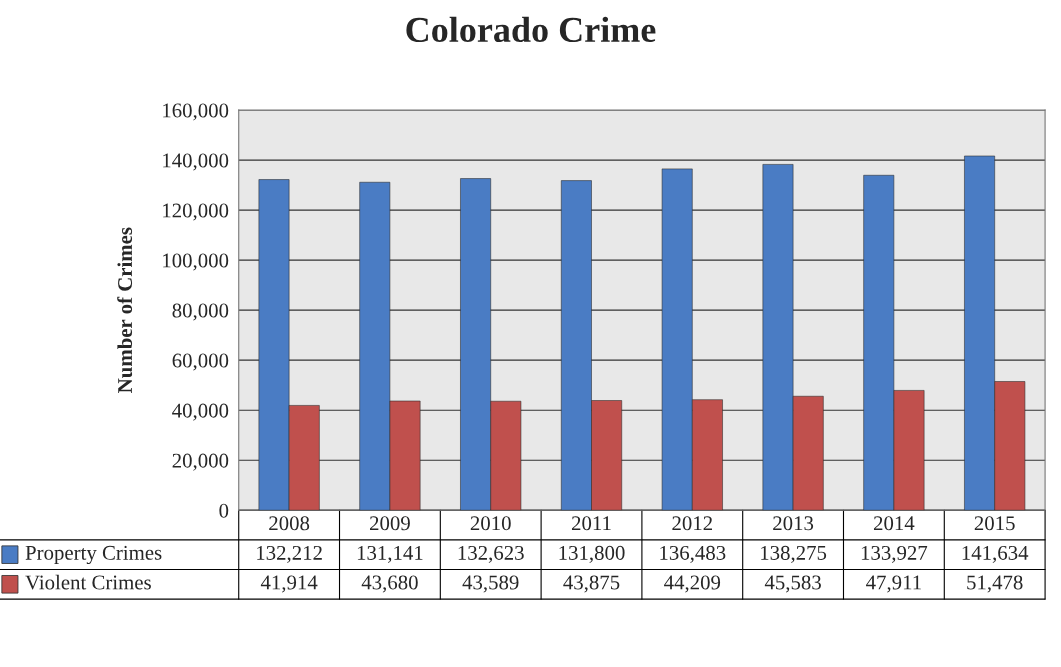 The image size is (1061, 667). Describe the element at coordinates (289, 554) in the screenshot. I see `data-label: 132,212` at that location.